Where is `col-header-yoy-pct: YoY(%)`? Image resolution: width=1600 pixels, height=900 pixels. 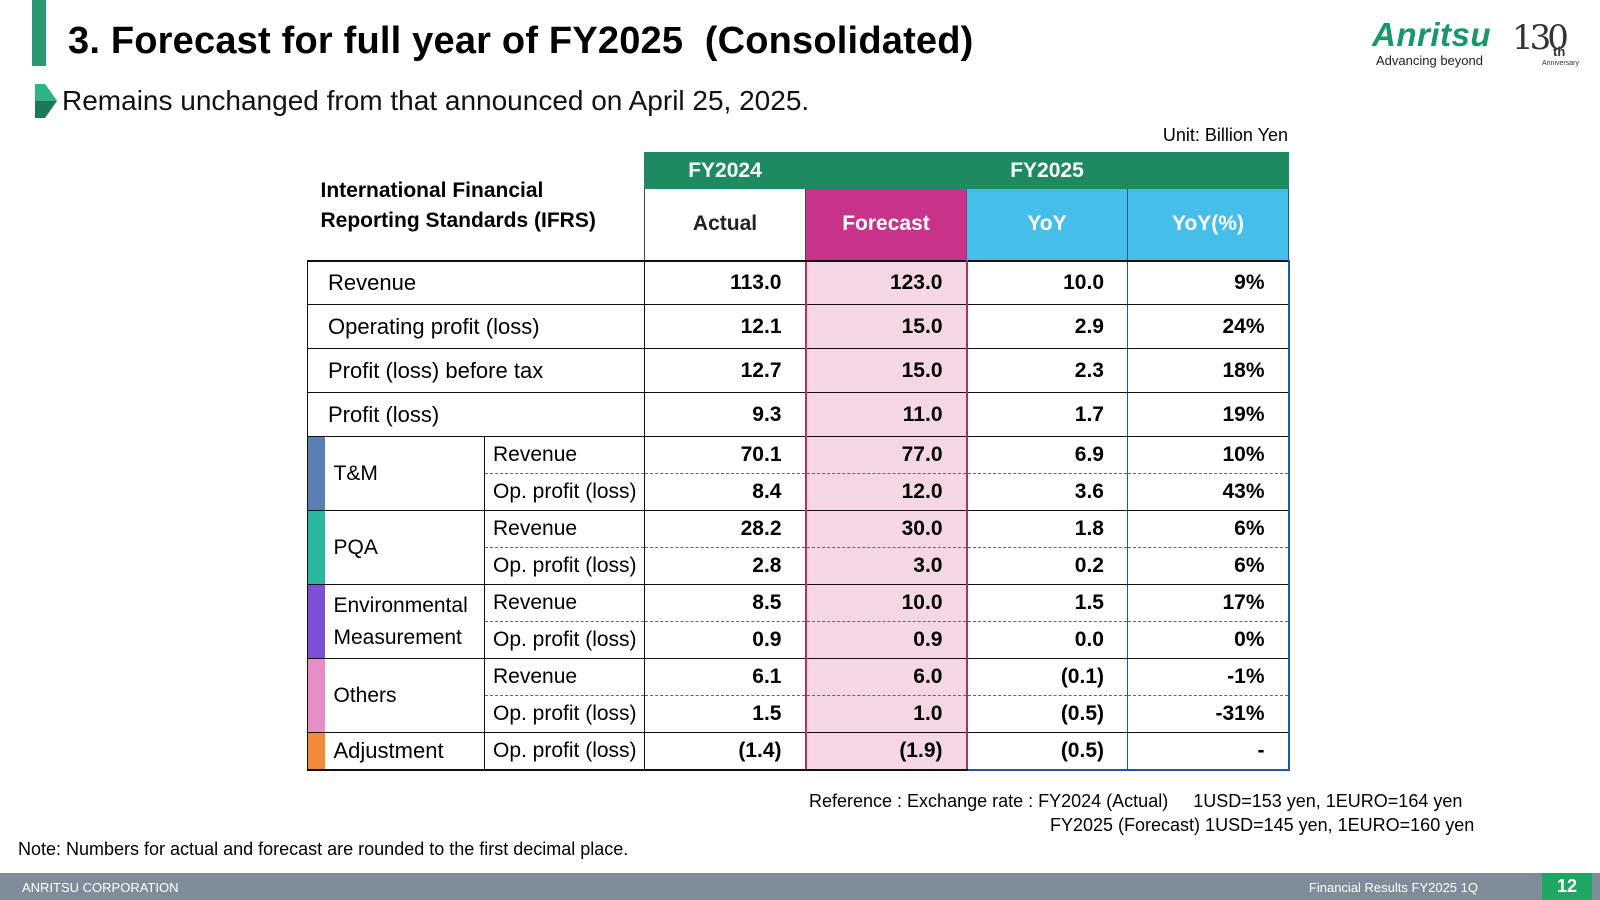 col-header-yoy-pct: YoY(%) is located at coordinates (1208, 224).